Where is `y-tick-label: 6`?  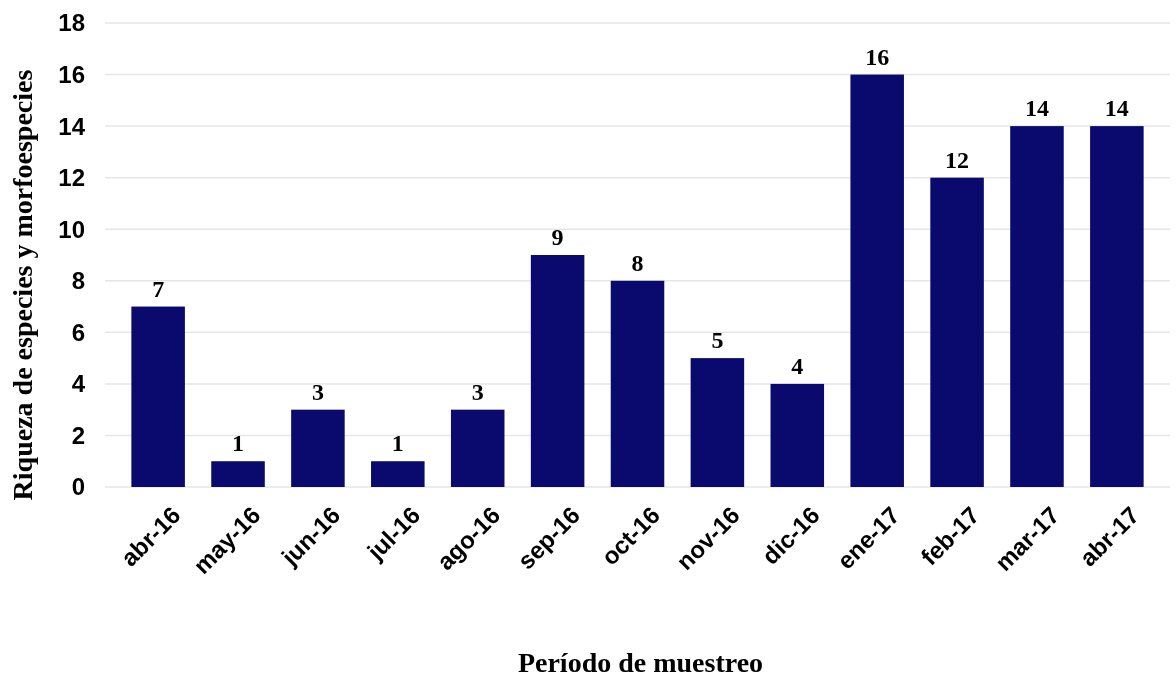 y-tick-label: 6 is located at coordinates (78, 332).